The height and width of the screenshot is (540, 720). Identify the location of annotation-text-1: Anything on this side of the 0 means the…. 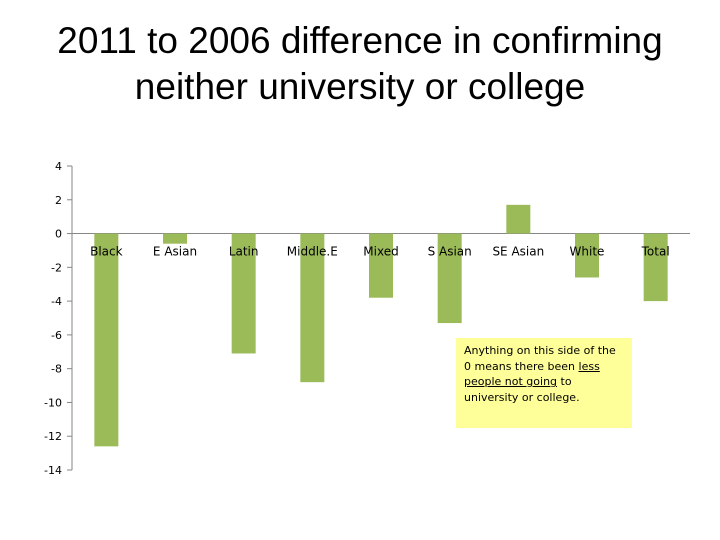
(540, 358).